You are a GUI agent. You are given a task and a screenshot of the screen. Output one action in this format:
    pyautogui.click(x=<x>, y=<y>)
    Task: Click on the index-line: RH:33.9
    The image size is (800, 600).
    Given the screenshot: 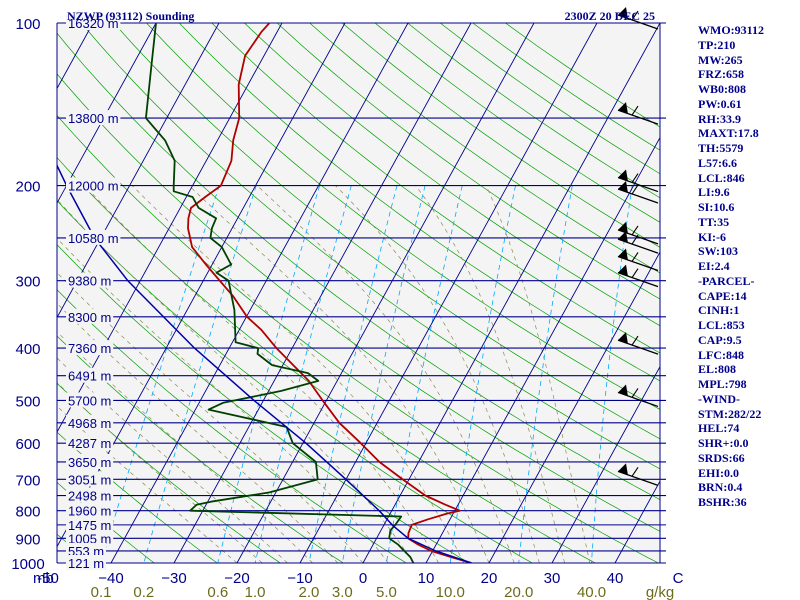 What is the action you would take?
    pyautogui.click(x=719, y=118)
    